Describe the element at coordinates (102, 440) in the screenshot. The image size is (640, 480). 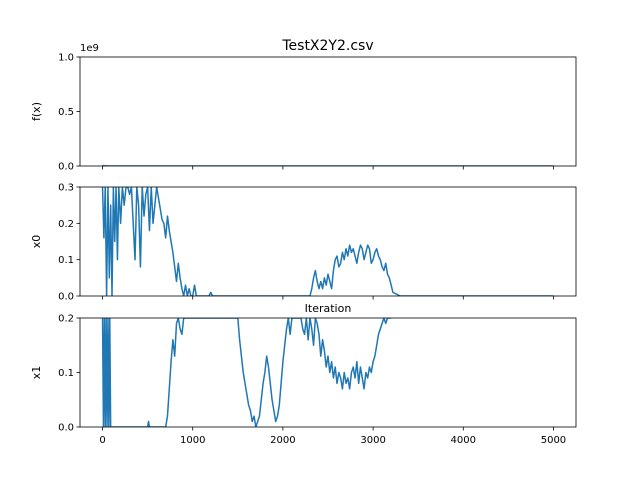
I see `x-tick-label: 0` at that location.